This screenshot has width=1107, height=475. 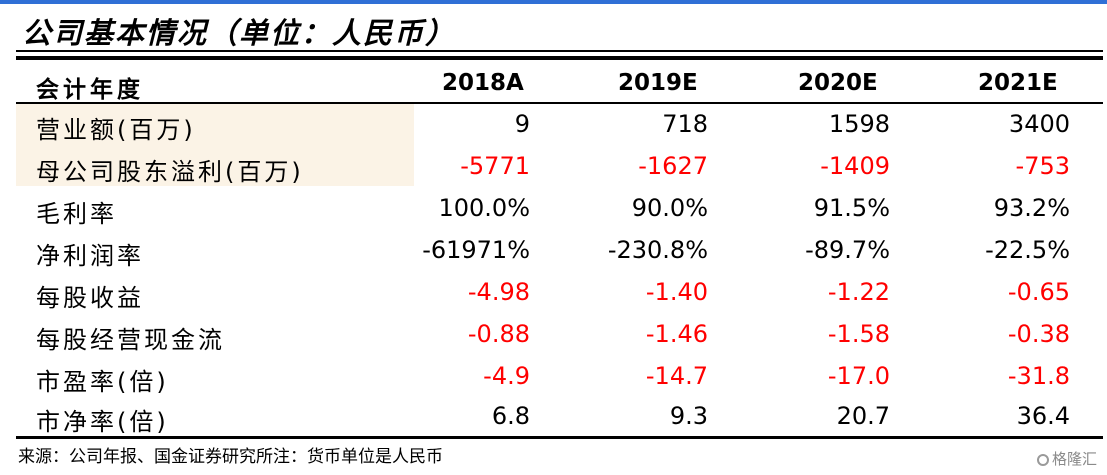 I want to click on row-label: 净利润率, so click(x=90, y=256).